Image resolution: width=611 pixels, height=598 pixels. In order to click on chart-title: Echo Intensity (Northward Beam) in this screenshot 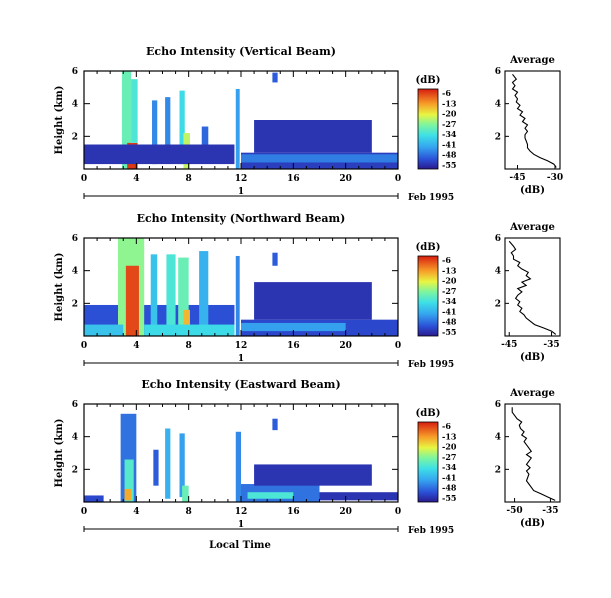, I will do `click(241, 218)`.